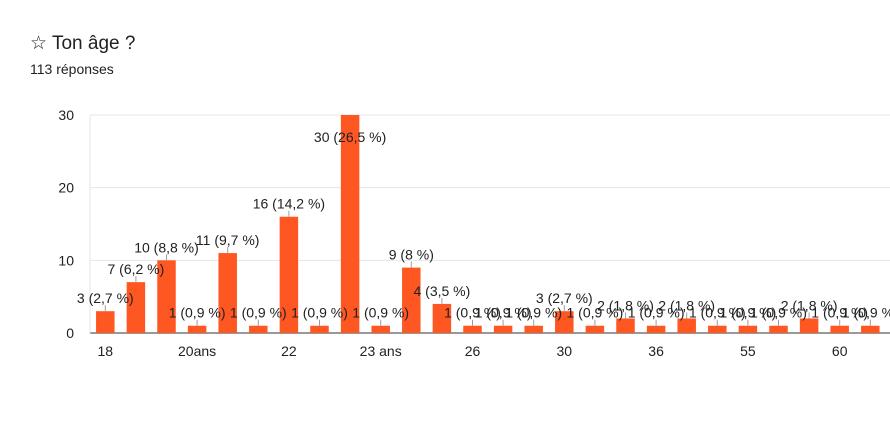 The image size is (890, 424). I want to click on y-tick-label: 10, so click(66, 260).